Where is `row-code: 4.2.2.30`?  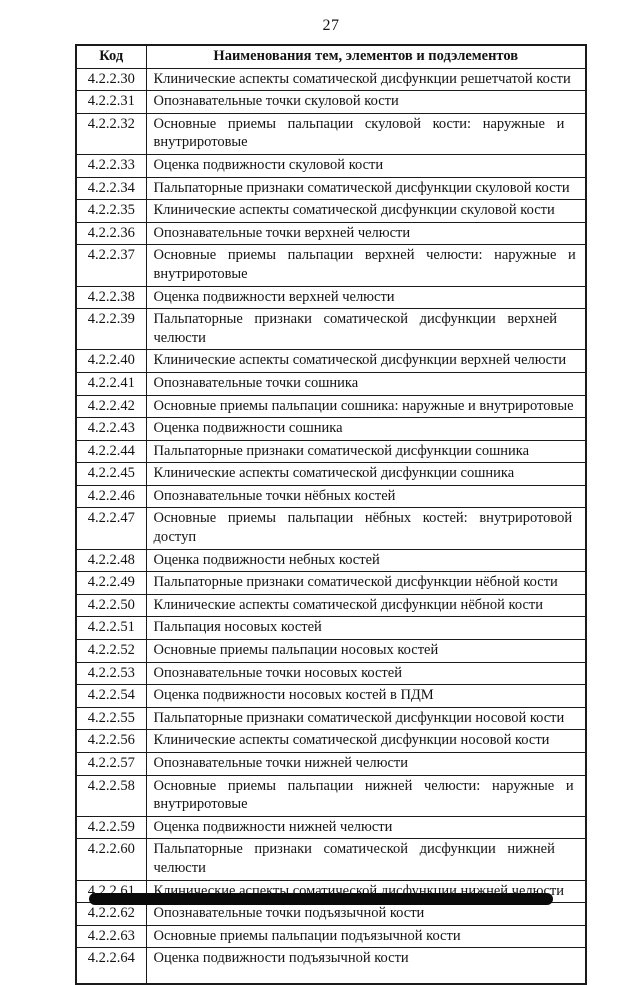 row-code: 4.2.2.30 is located at coordinates (111, 79).